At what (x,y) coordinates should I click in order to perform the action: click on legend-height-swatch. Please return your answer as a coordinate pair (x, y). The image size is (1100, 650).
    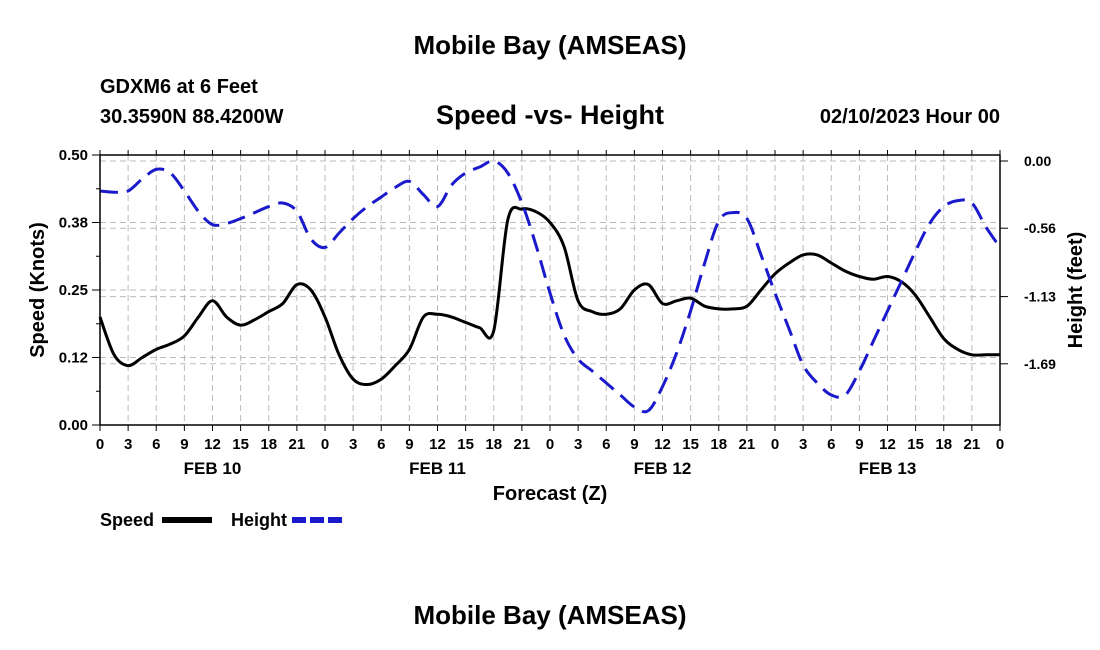
    Looking at the image, I should click on (317, 520).